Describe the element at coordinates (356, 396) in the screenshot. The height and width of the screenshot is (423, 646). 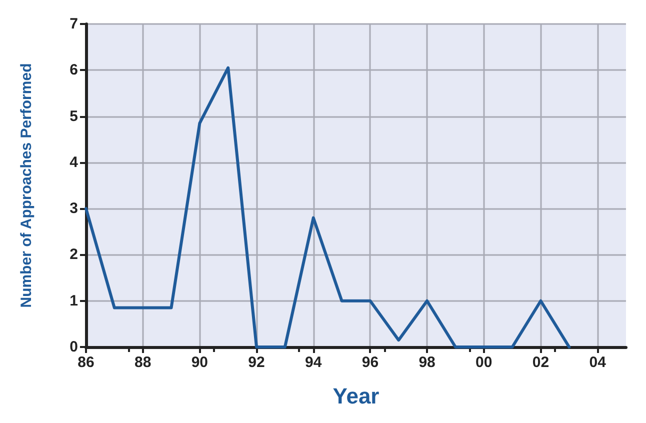
I see `x-axis-title: Year` at that location.